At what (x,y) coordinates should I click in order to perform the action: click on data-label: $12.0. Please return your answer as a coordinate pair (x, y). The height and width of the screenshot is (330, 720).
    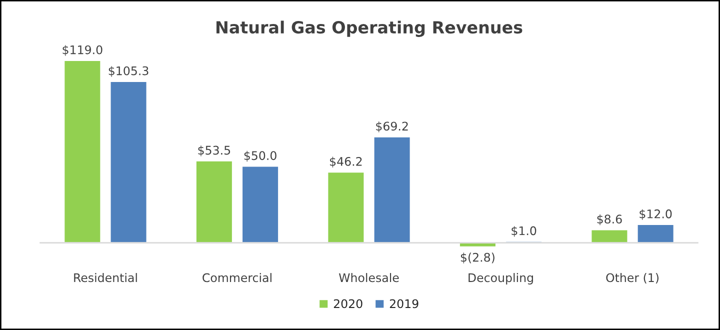
    Looking at the image, I should click on (656, 214).